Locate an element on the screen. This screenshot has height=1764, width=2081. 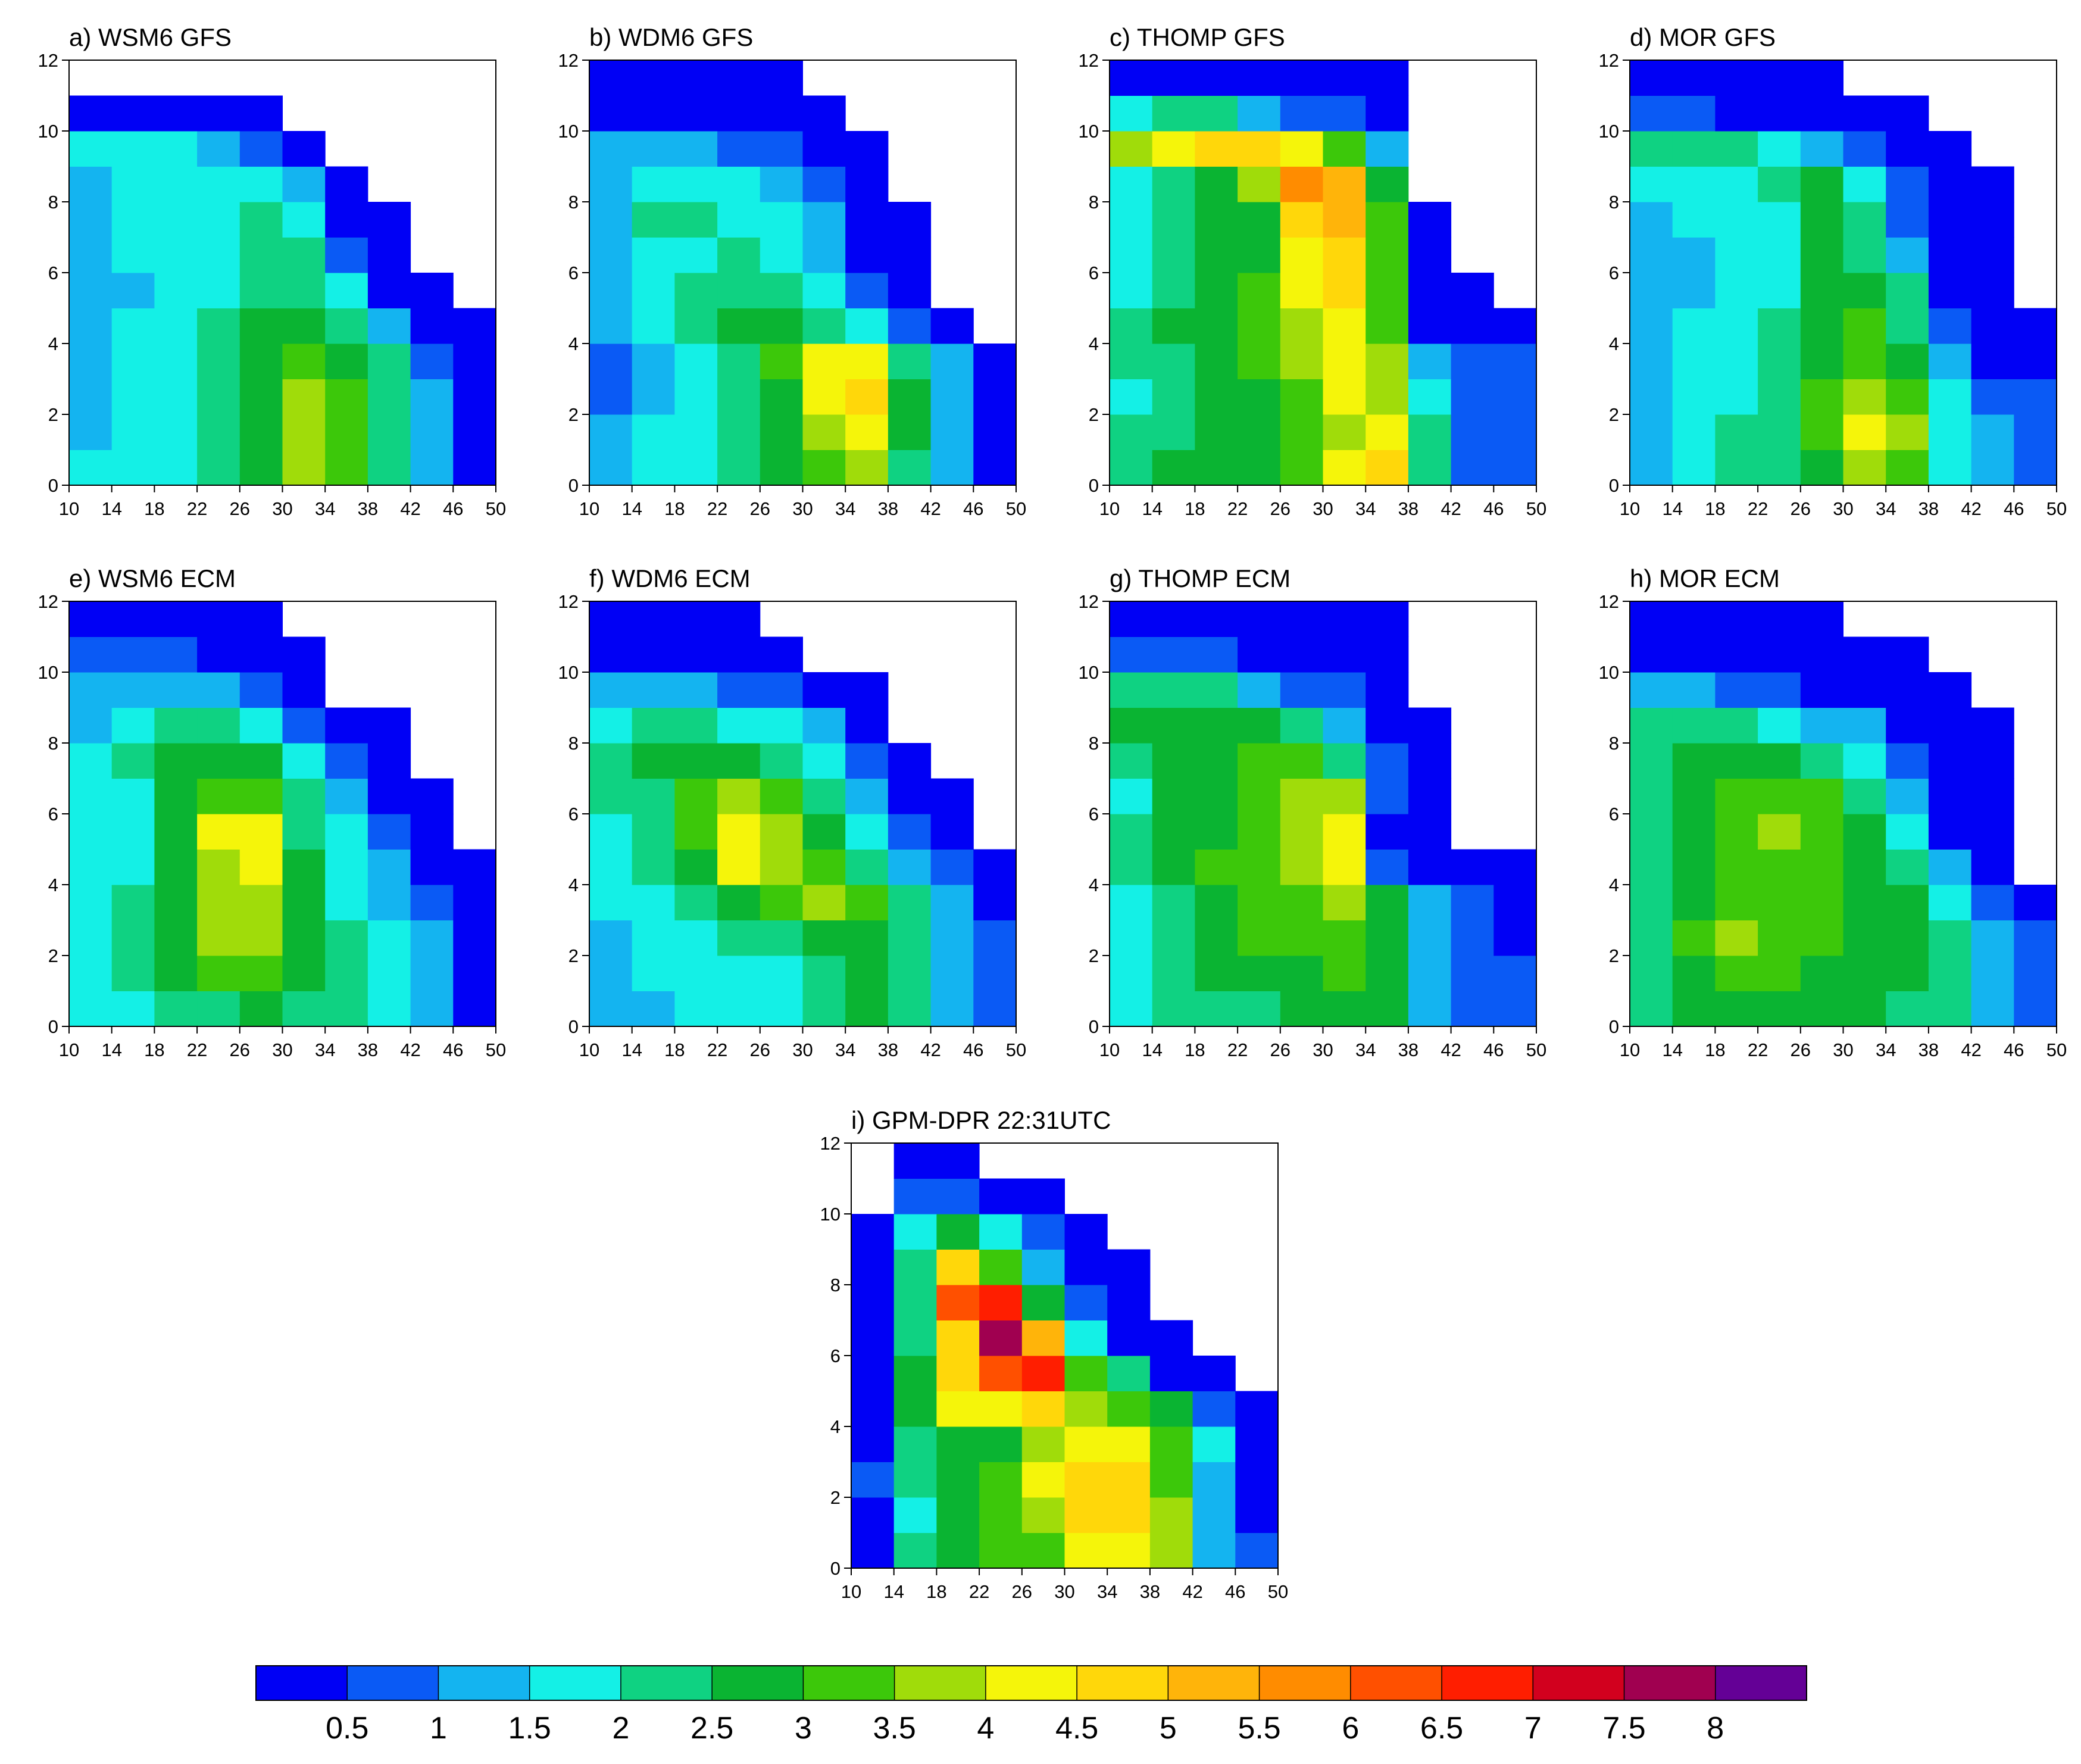
x-tick-label: 22 is located at coordinates (1237, 508).